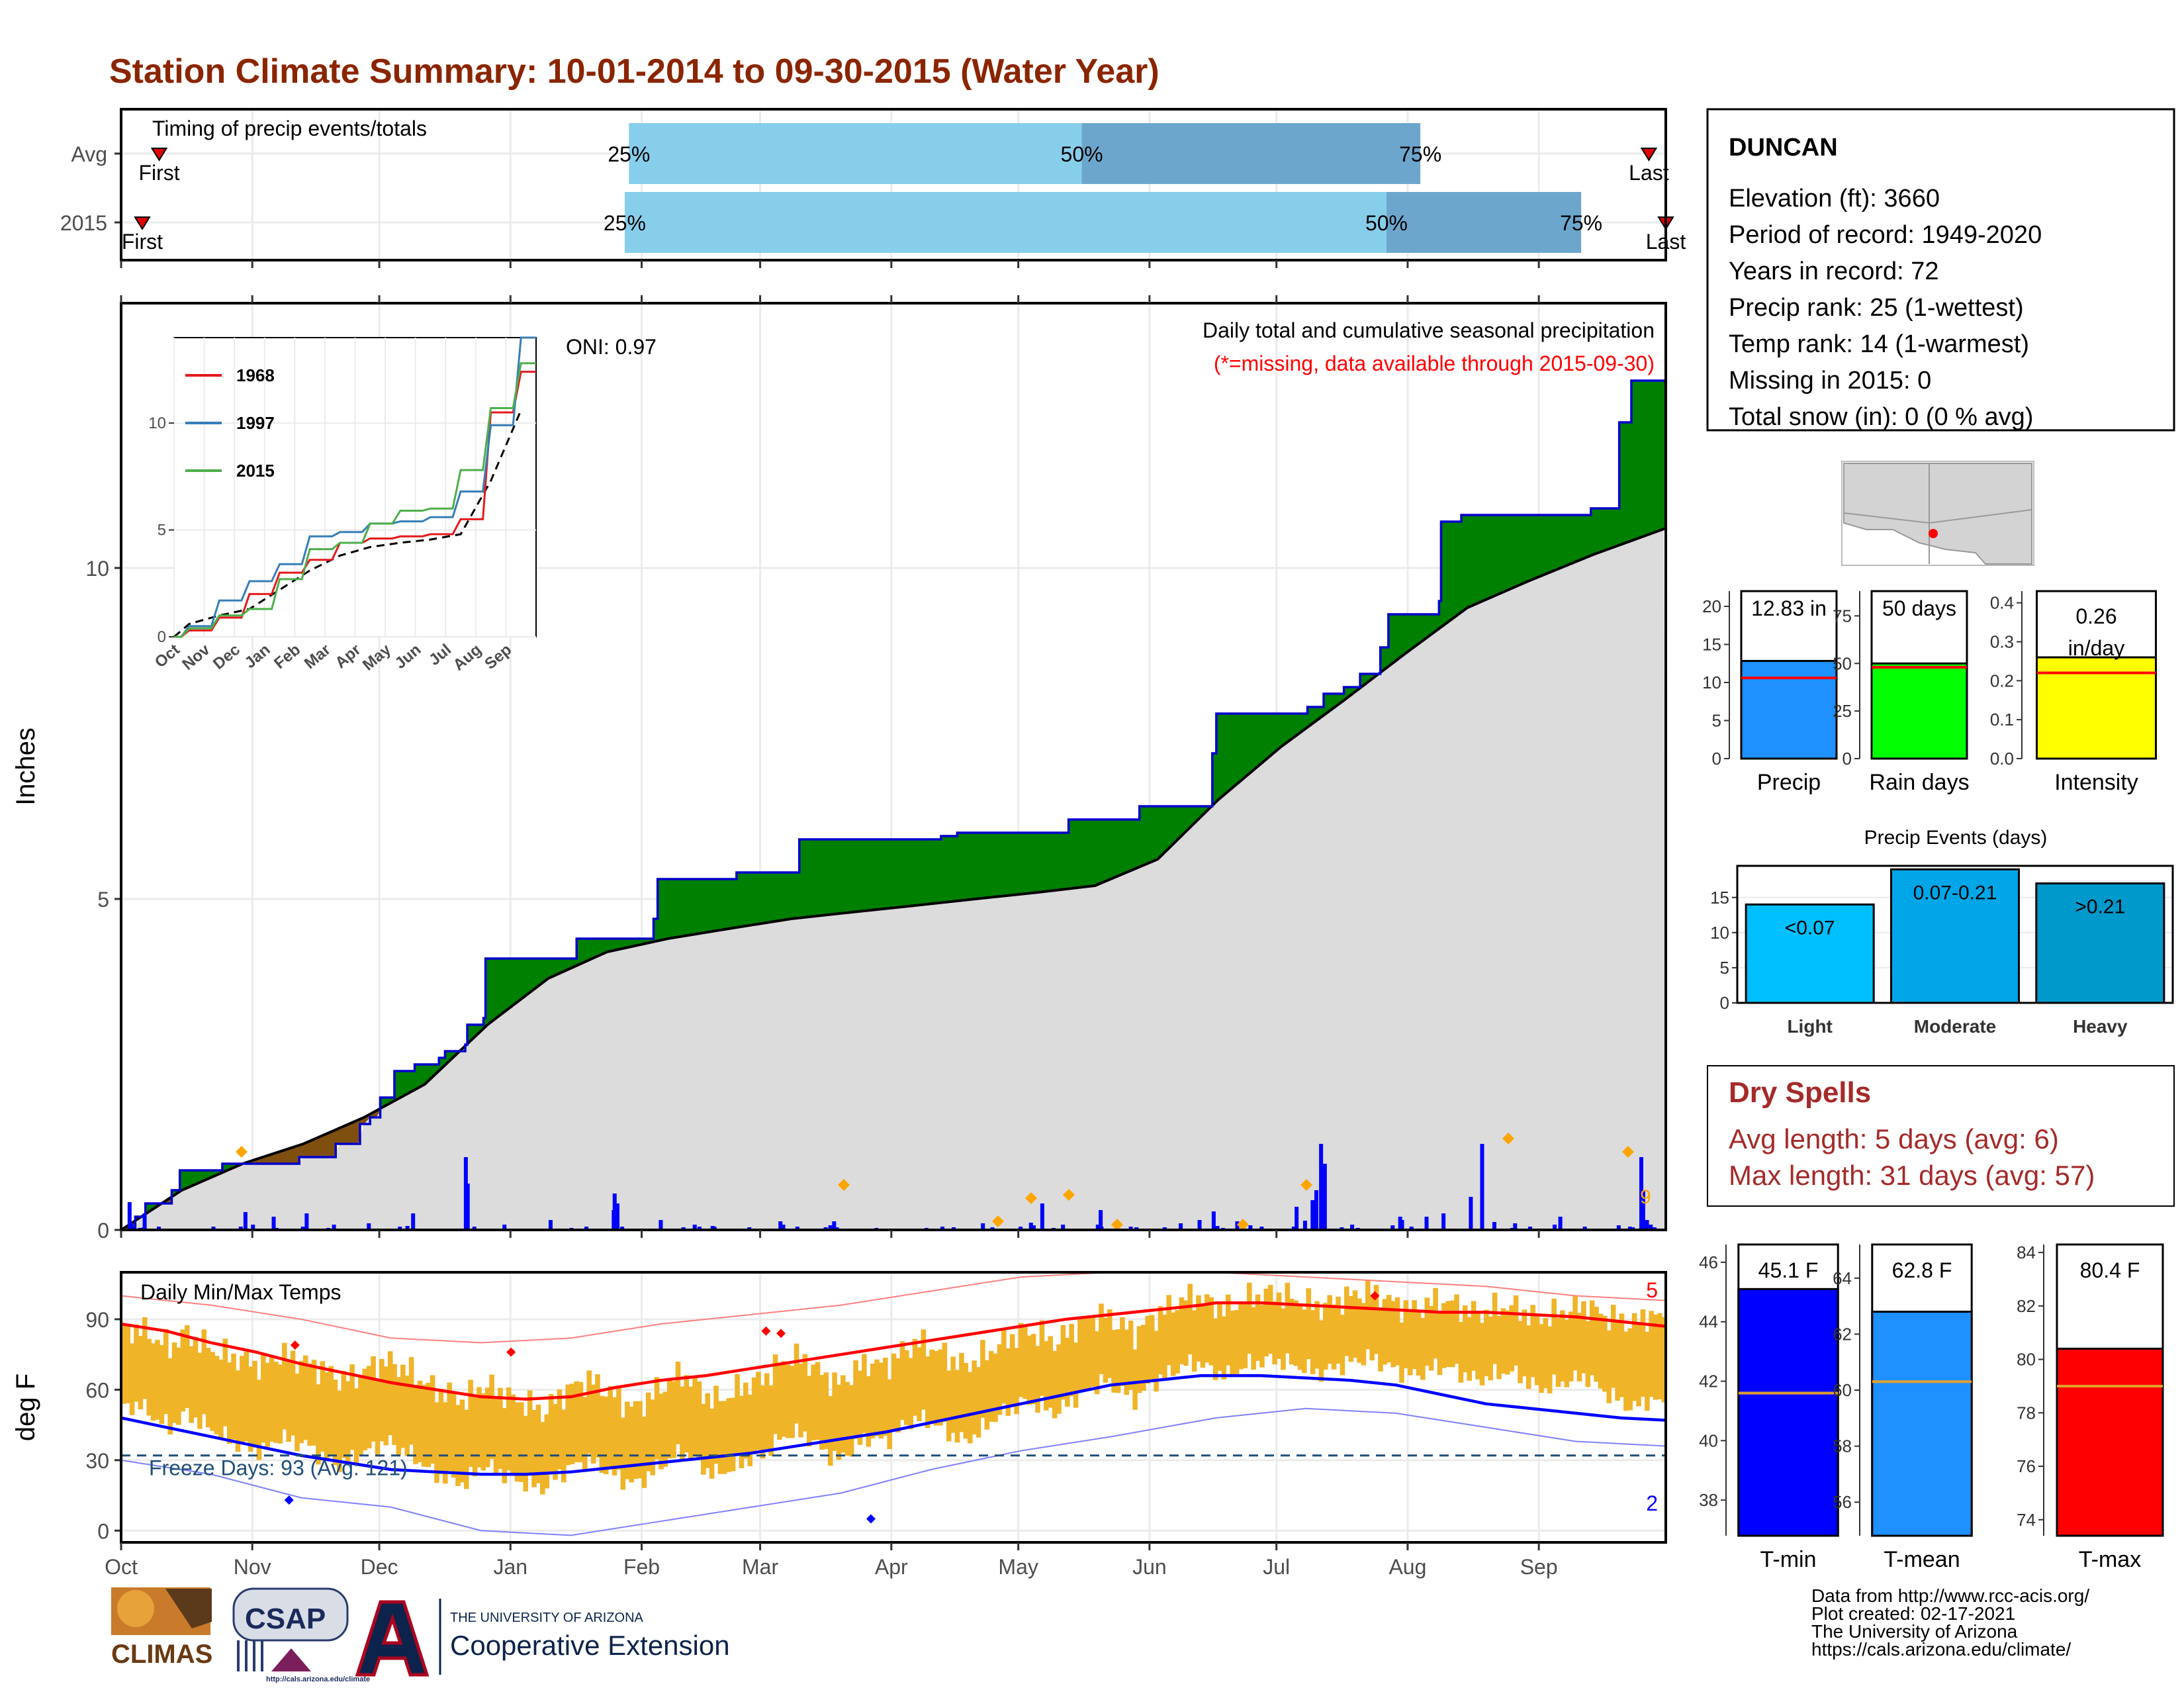  I want to click on temp-y-tick-label: 0, so click(103, 1531).